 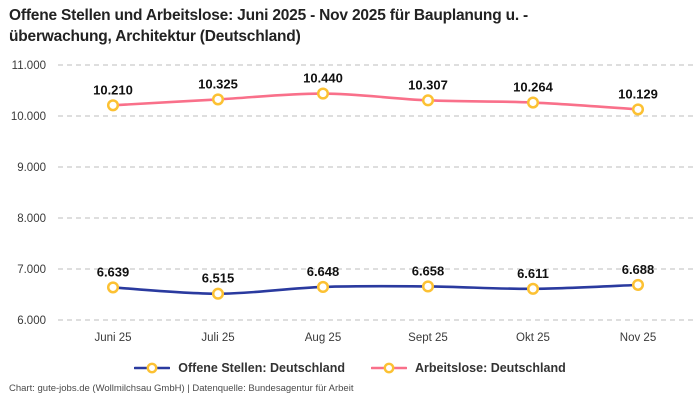 What do you see at coordinates (113, 271) in the screenshot?
I see `svg-text: 6.639` at bounding box center [113, 271].